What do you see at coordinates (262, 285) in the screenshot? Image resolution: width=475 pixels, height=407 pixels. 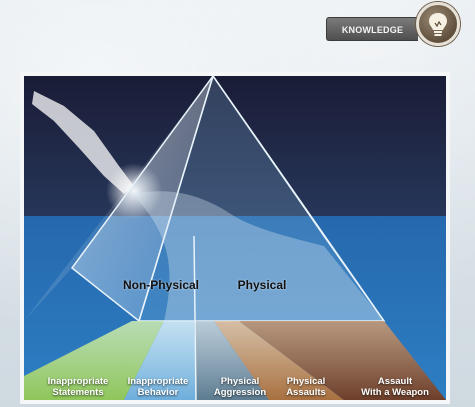 I see `physical-label: Physical` at bounding box center [262, 285].